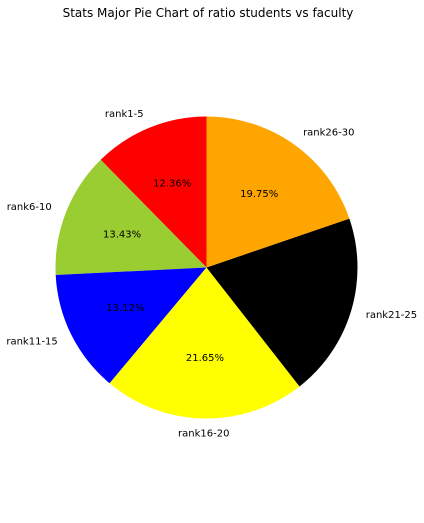  What do you see at coordinates (391, 315) in the screenshot?
I see `slice-label-rank21-25: rank21-25` at bounding box center [391, 315].